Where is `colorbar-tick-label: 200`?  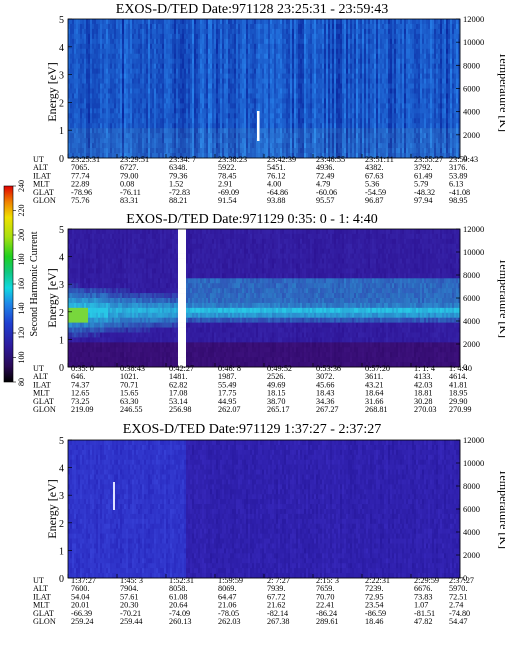 colorbar-tick-label: 200 is located at coordinates (21, 235).